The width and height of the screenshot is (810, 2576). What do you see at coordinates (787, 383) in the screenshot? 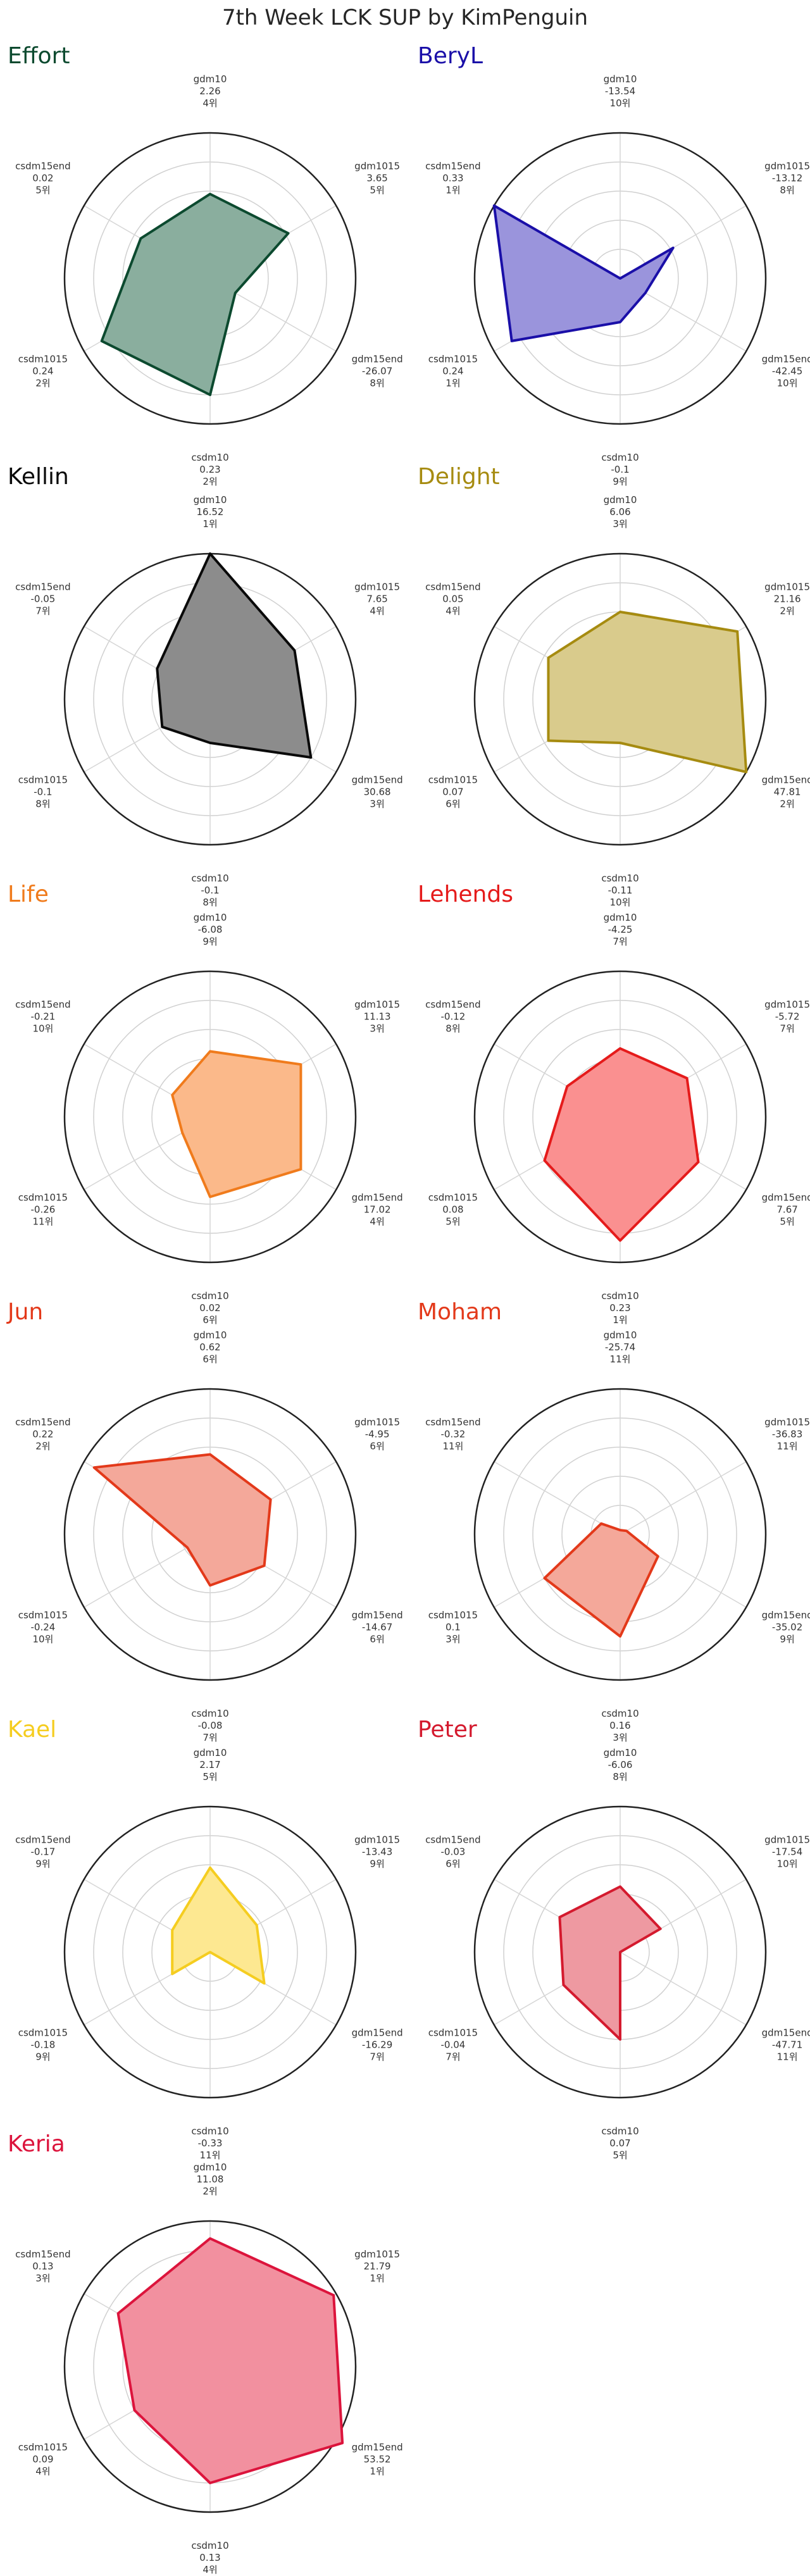
I see `rank-label: 10위` at bounding box center [787, 383].